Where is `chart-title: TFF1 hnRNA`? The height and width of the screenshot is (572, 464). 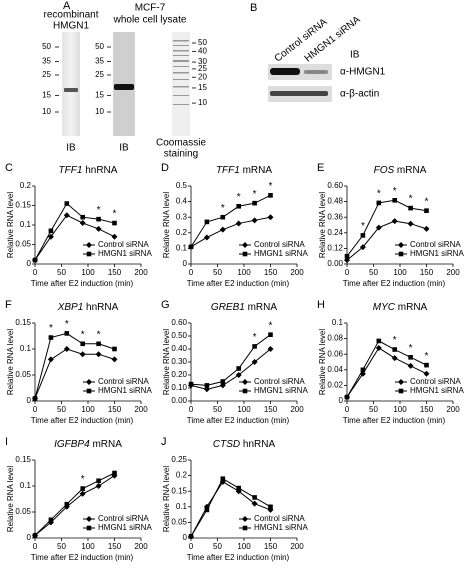 chart-title: TFF1 hnRNA is located at coordinates (88, 170).